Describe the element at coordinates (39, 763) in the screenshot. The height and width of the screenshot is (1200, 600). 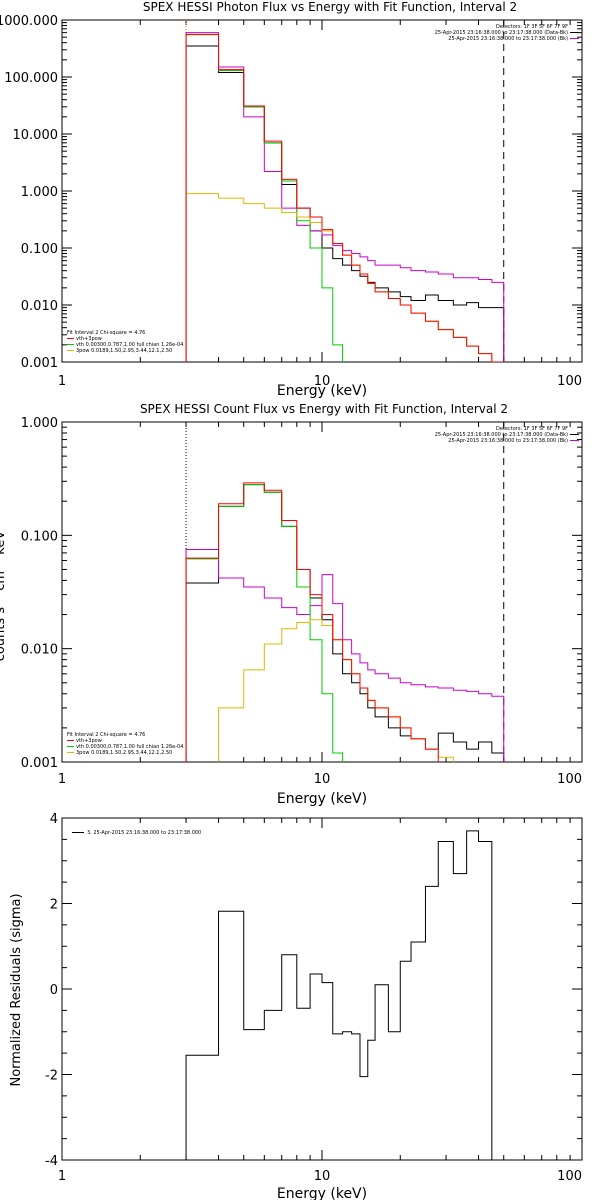
I see `count-ytick-label: 0.001` at that location.